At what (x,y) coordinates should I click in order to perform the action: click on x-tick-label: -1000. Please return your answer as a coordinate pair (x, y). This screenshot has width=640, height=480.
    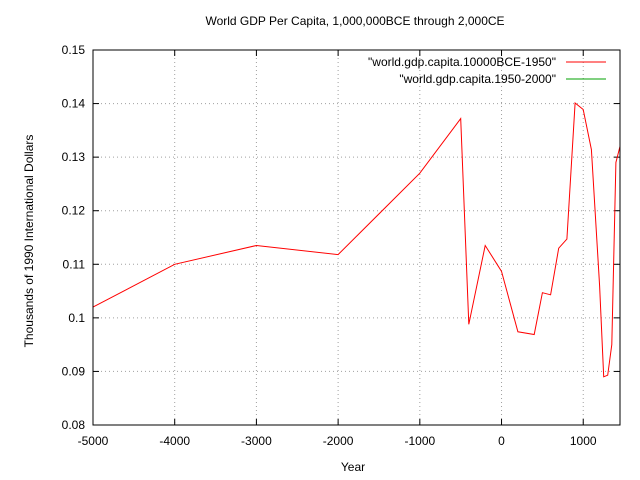
    Looking at the image, I should click on (419, 441).